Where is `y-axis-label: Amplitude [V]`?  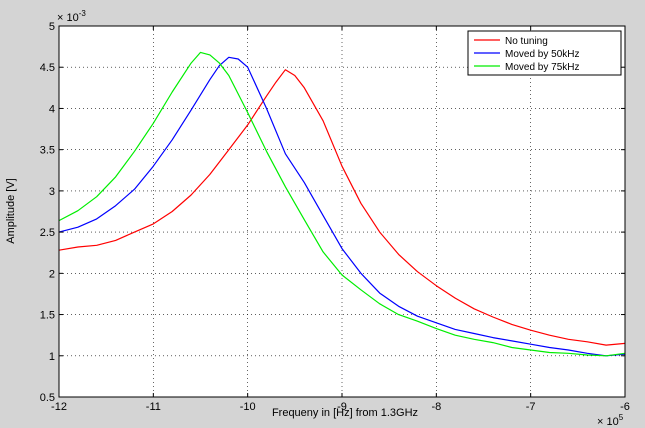 y-axis-label: Amplitude [V] is located at coordinates (11, 210).